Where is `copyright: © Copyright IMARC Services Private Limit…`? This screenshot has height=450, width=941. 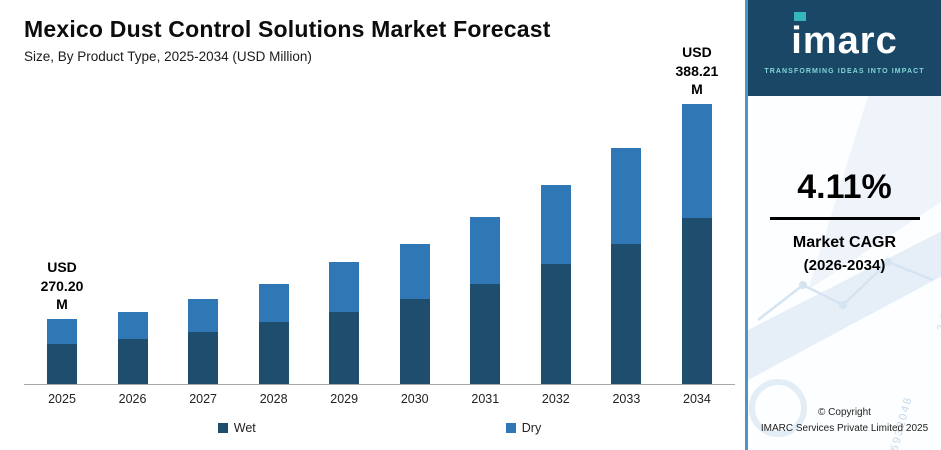 copyright: © Copyright IMARC Services Private Limit… is located at coordinates (844, 420).